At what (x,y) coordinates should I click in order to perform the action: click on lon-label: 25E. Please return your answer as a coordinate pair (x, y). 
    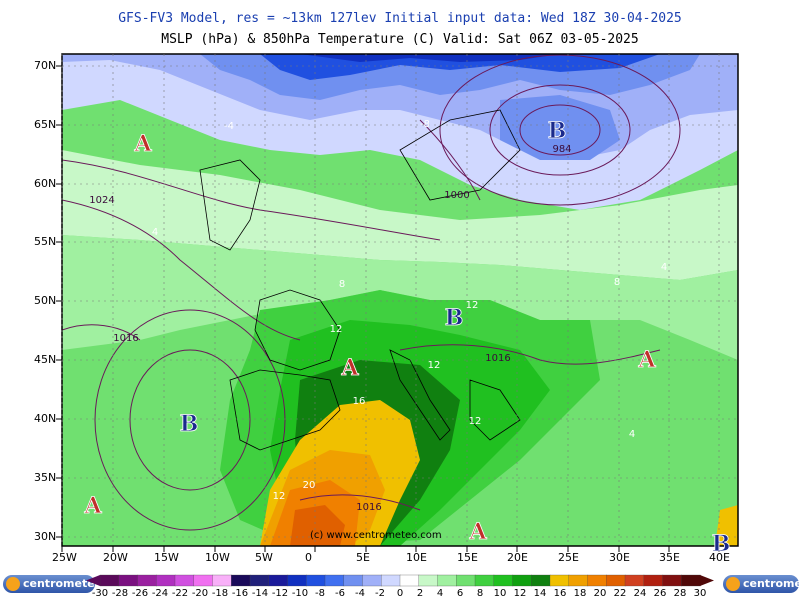
    Looking at the image, I should click on (568, 557).